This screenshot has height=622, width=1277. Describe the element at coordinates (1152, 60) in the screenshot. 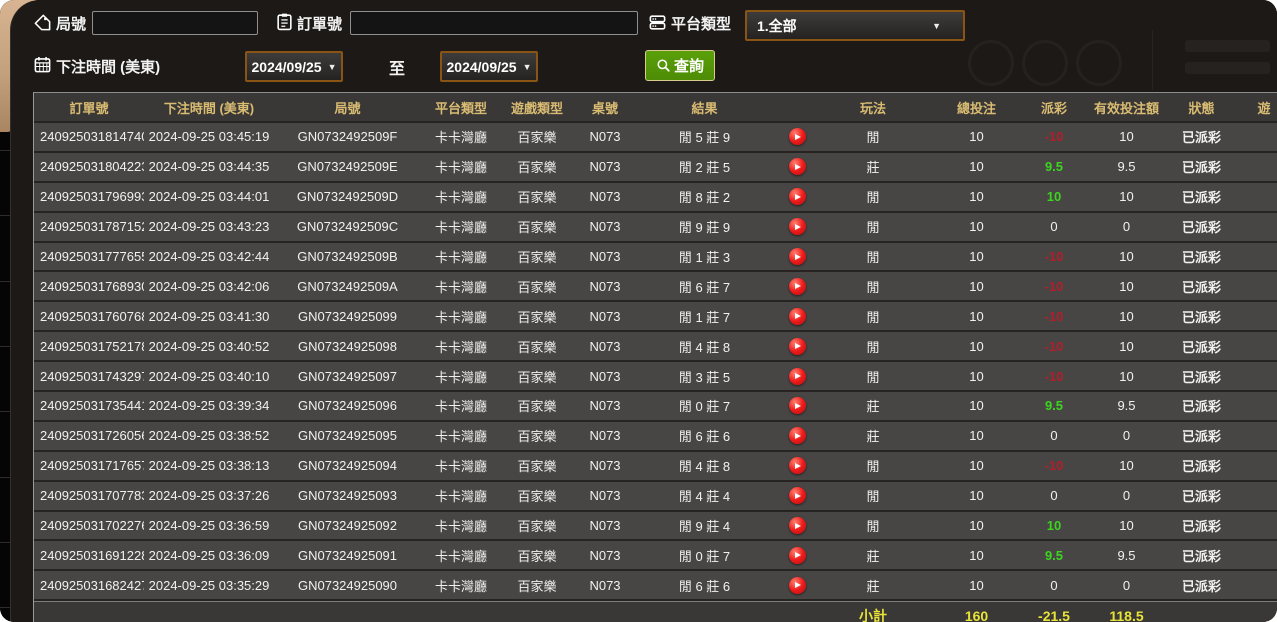

I see `background-ghost` at that location.